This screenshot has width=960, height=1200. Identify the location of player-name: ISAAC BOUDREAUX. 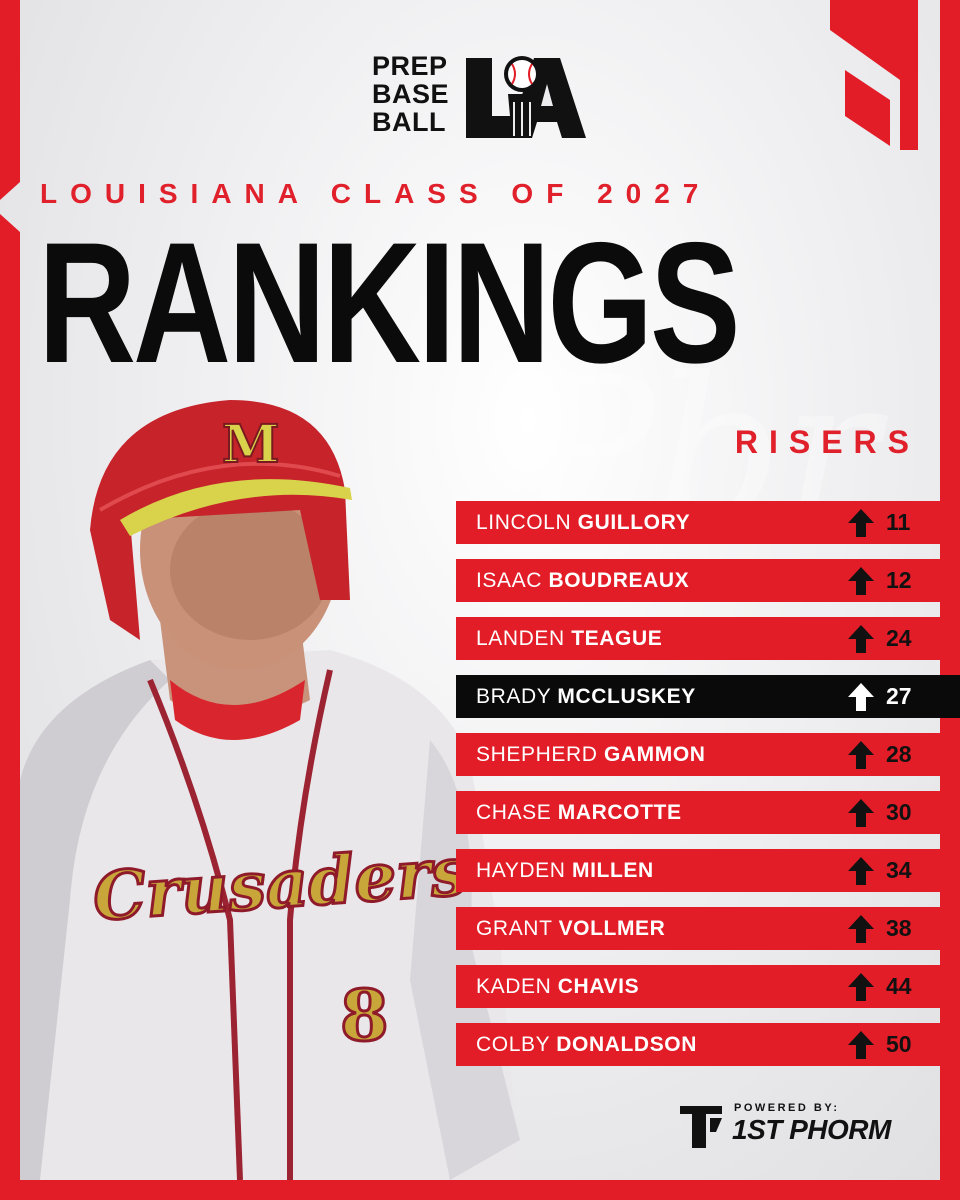
(582, 580).